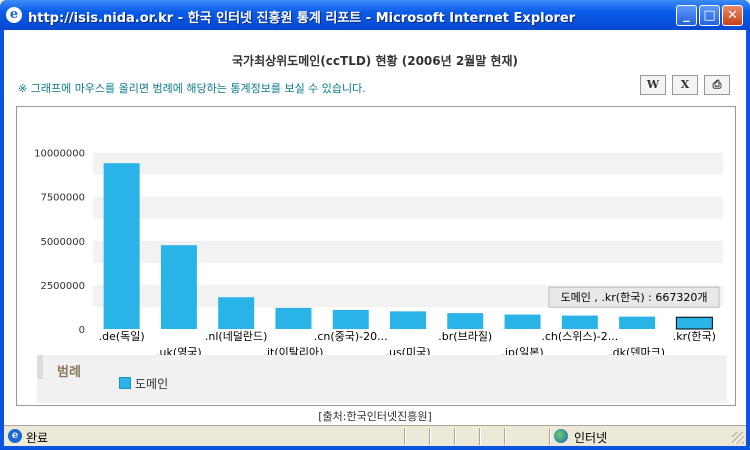 This screenshot has width=750, height=450. Describe the element at coordinates (62, 286) in the screenshot. I see `y-tick-label: 2500000` at that location.